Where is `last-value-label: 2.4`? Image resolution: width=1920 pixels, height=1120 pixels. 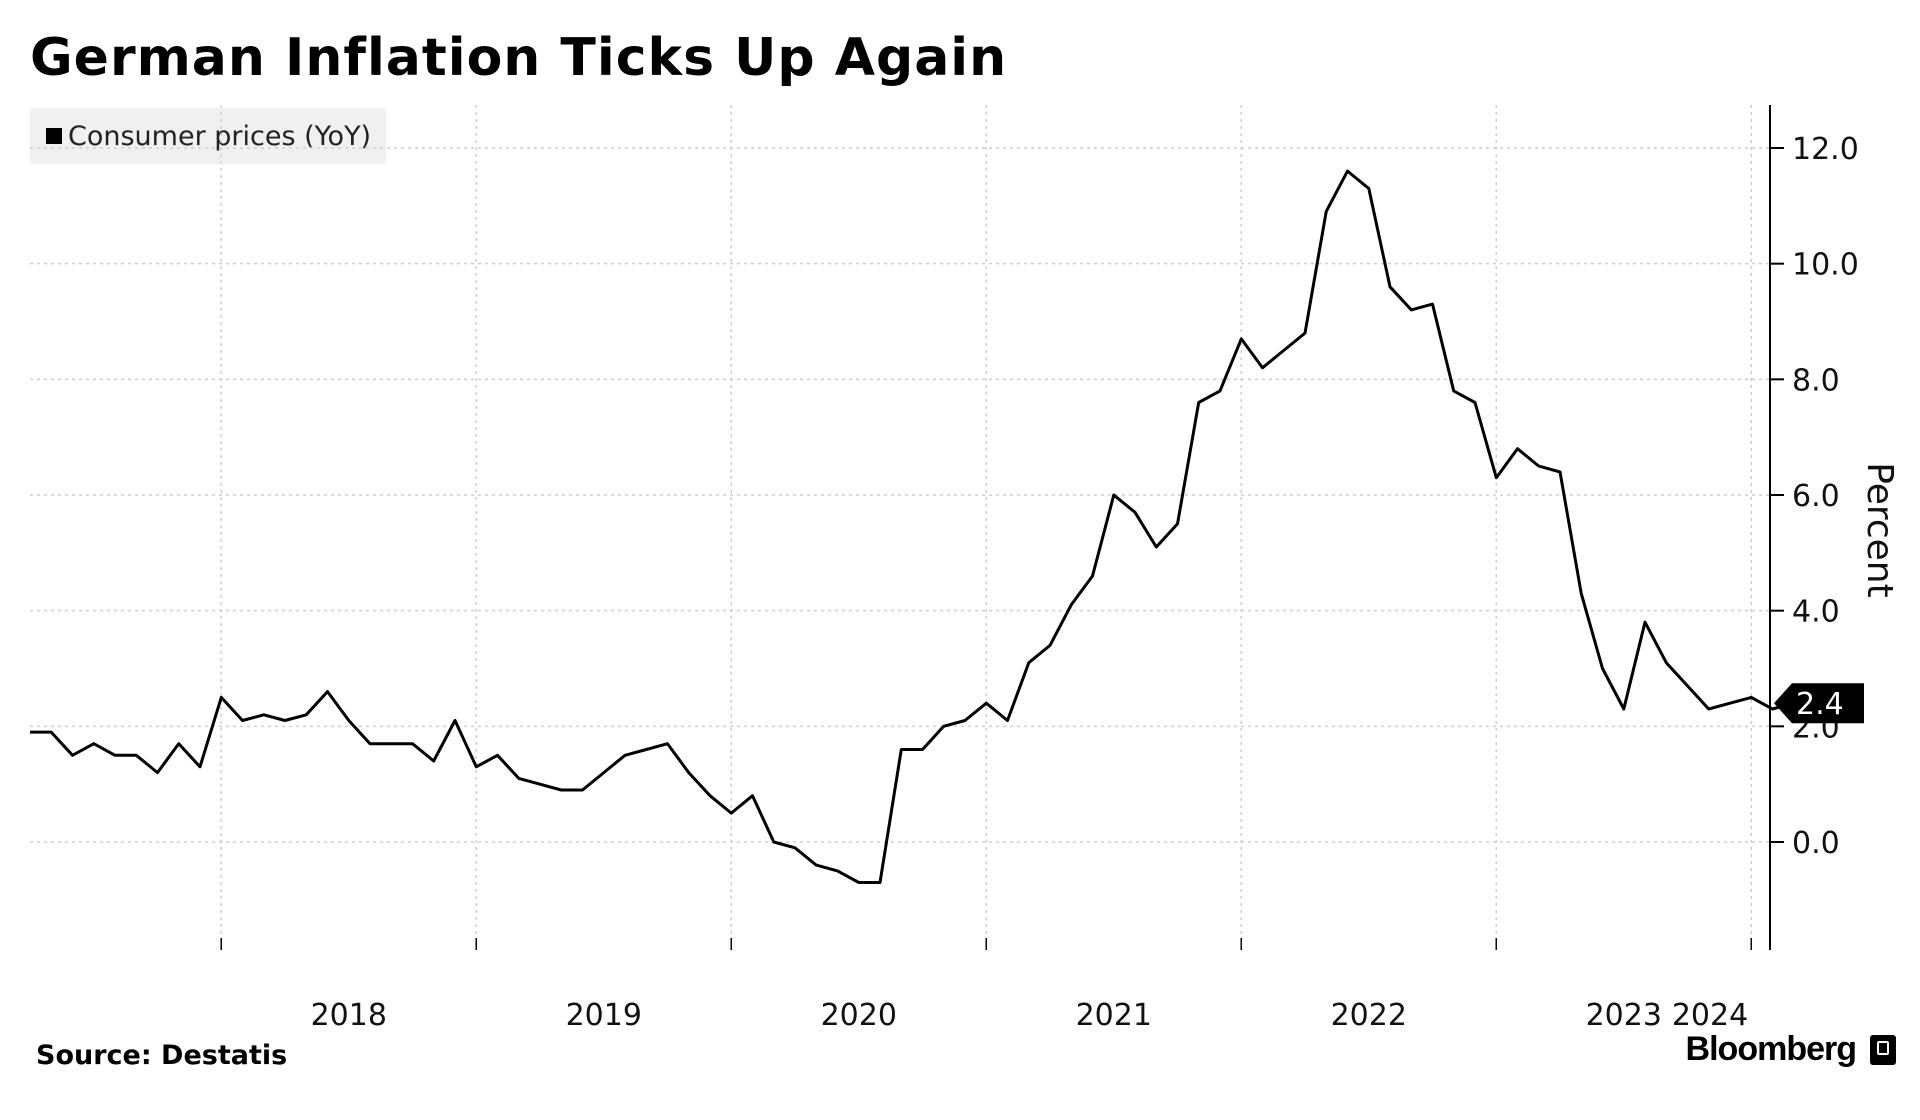 last-value-label: 2.4 is located at coordinates (1820, 704).